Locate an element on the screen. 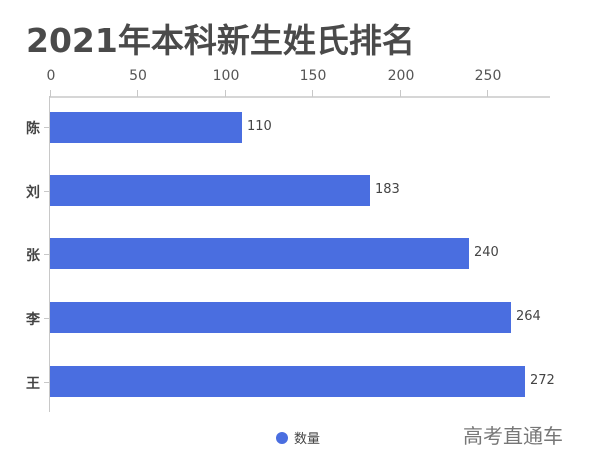 This screenshot has width=600, height=470. legend-label: 数量 is located at coordinates (307, 439).